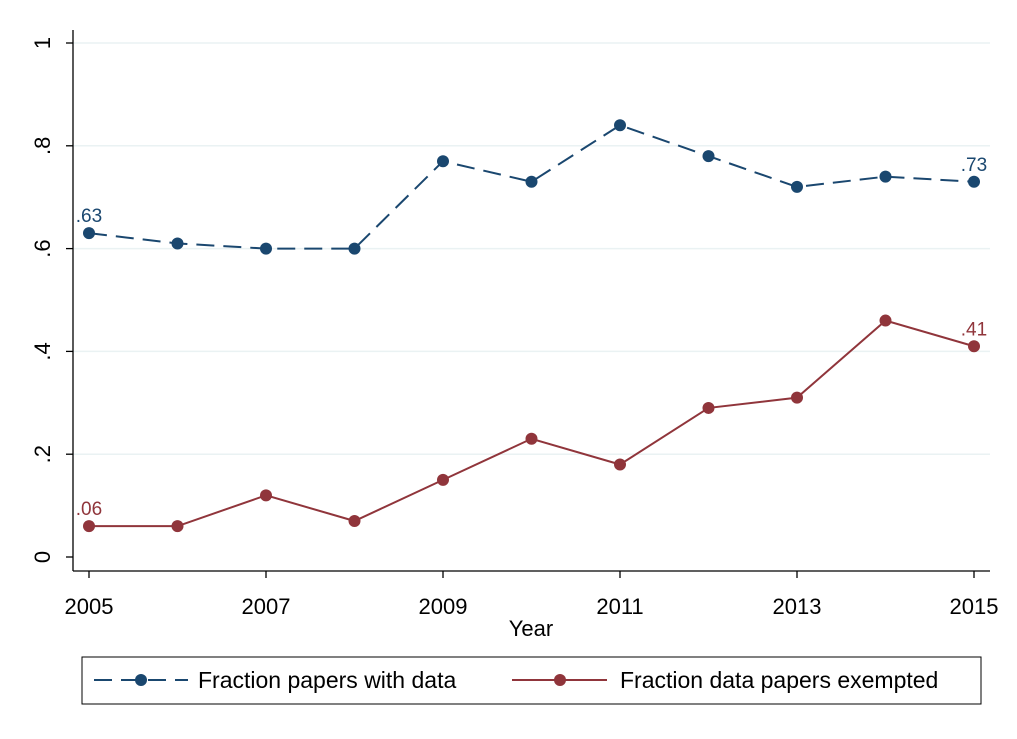 The height and width of the screenshot is (739, 1017). I want to click on y-tick-label: .2, so click(42, 454).